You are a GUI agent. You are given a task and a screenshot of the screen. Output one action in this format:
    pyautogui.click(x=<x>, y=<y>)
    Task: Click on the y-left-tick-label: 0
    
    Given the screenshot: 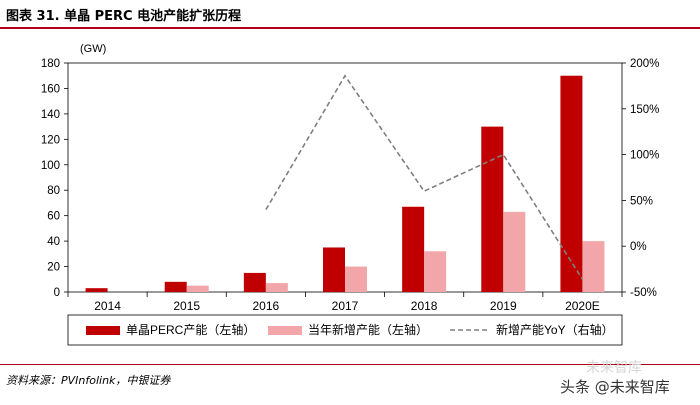 What is the action you would take?
    pyautogui.click(x=57, y=293)
    